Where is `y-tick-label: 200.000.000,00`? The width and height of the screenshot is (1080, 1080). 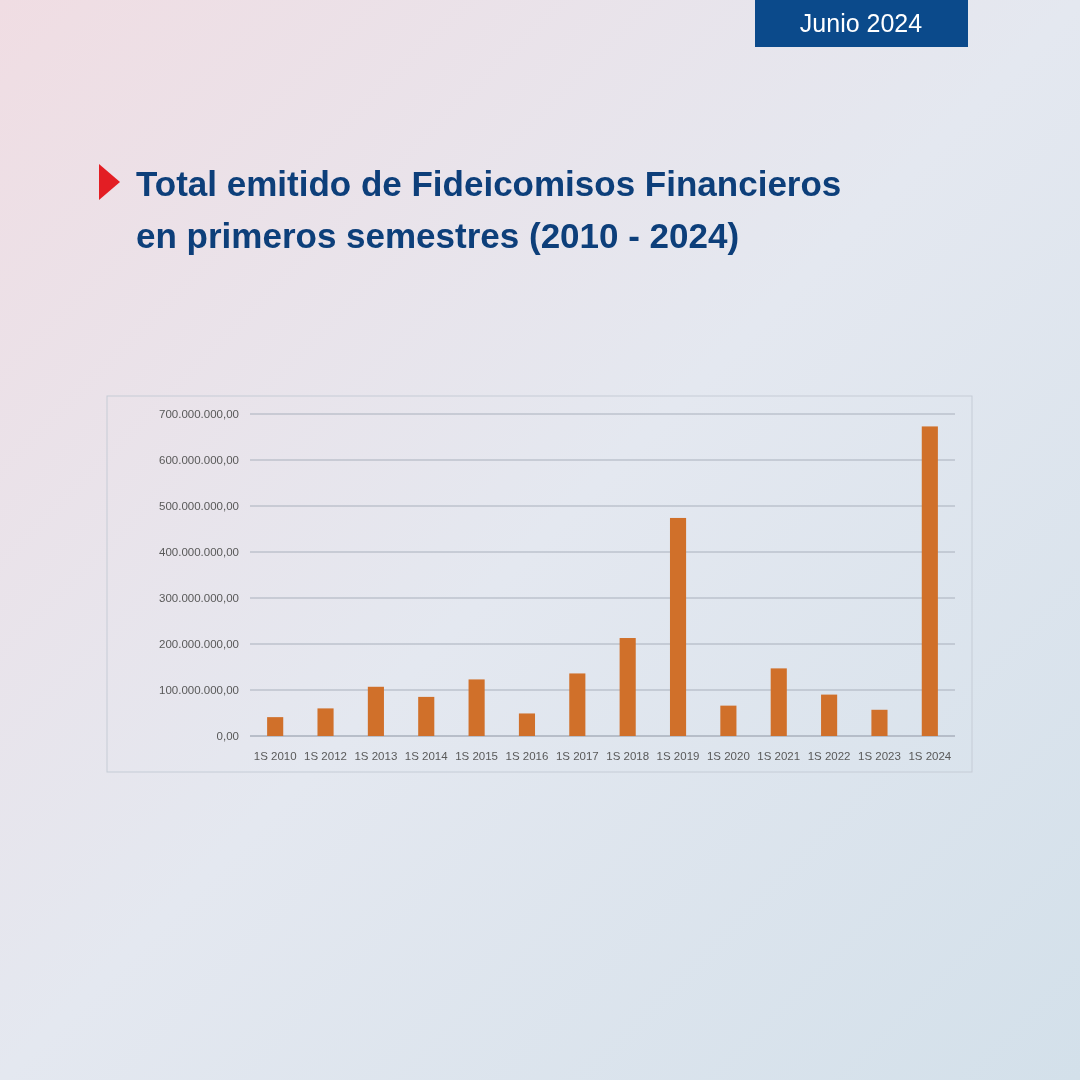 y-tick-label: 200.000.000,00 is located at coordinates (199, 644).